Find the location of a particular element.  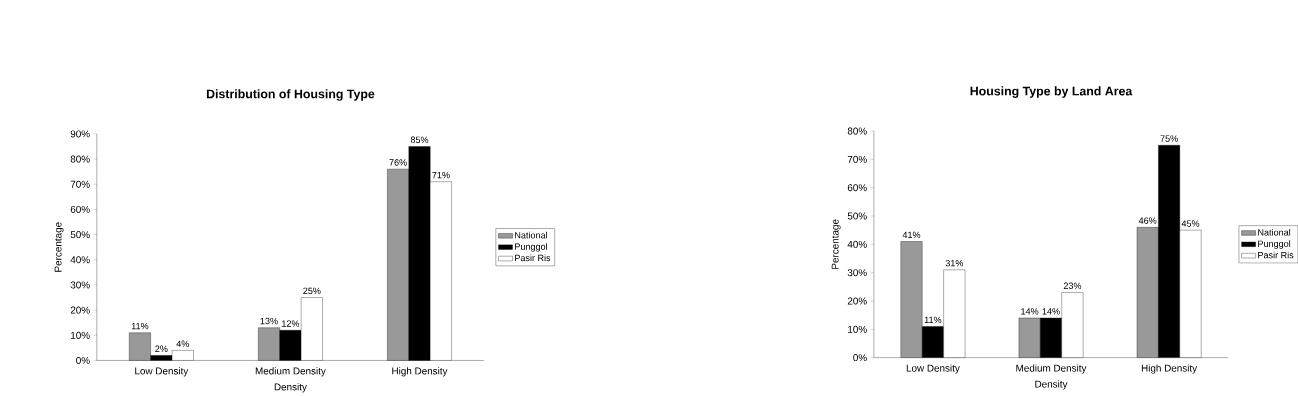

data-label: 46% is located at coordinates (1147, 221).